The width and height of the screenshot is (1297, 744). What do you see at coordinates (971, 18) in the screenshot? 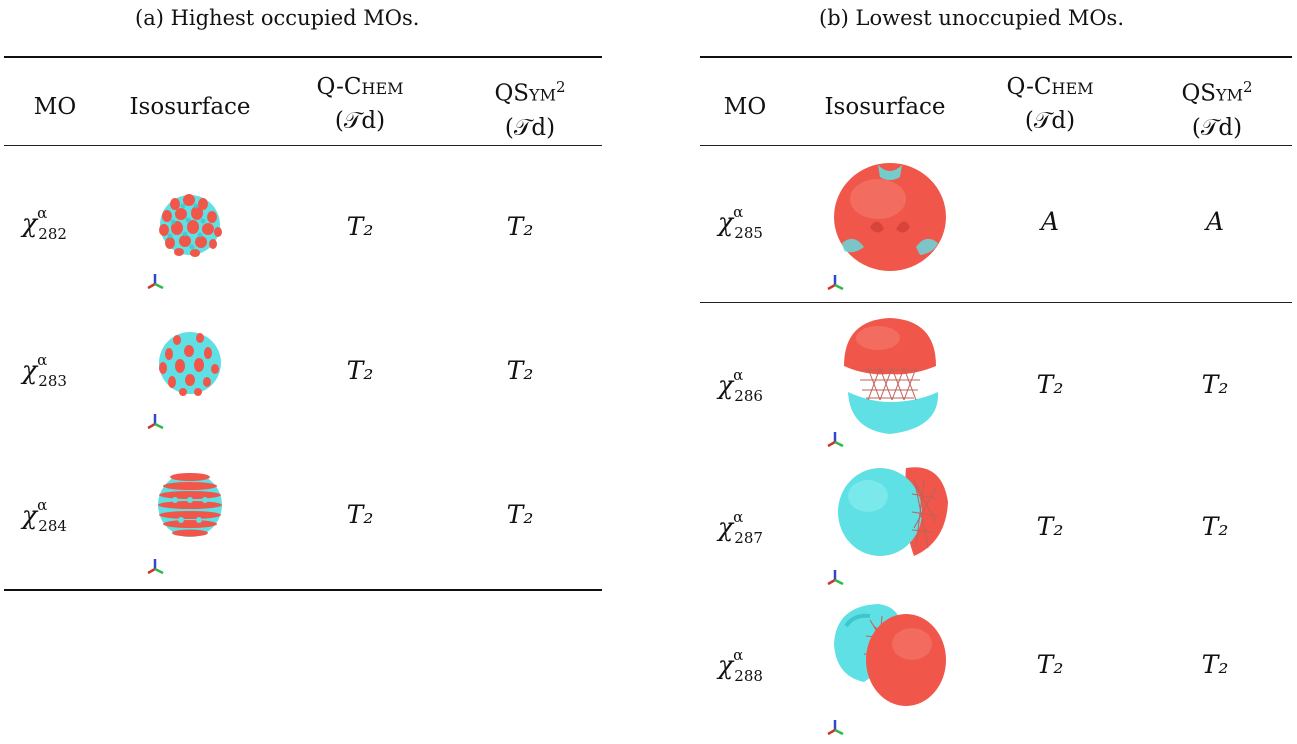
I see `caption-b: (b) Lowest unoccupied MOs.` at bounding box center [971, 18].